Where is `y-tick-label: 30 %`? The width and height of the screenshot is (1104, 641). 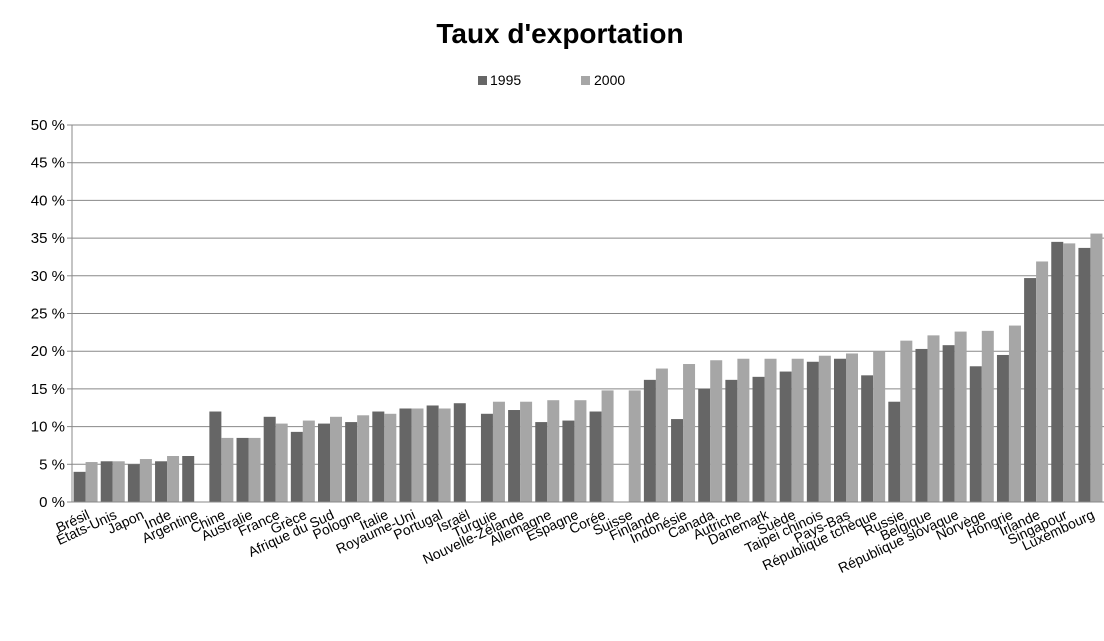 y-tick-label: 30 % is located at coordinates (48, 276).